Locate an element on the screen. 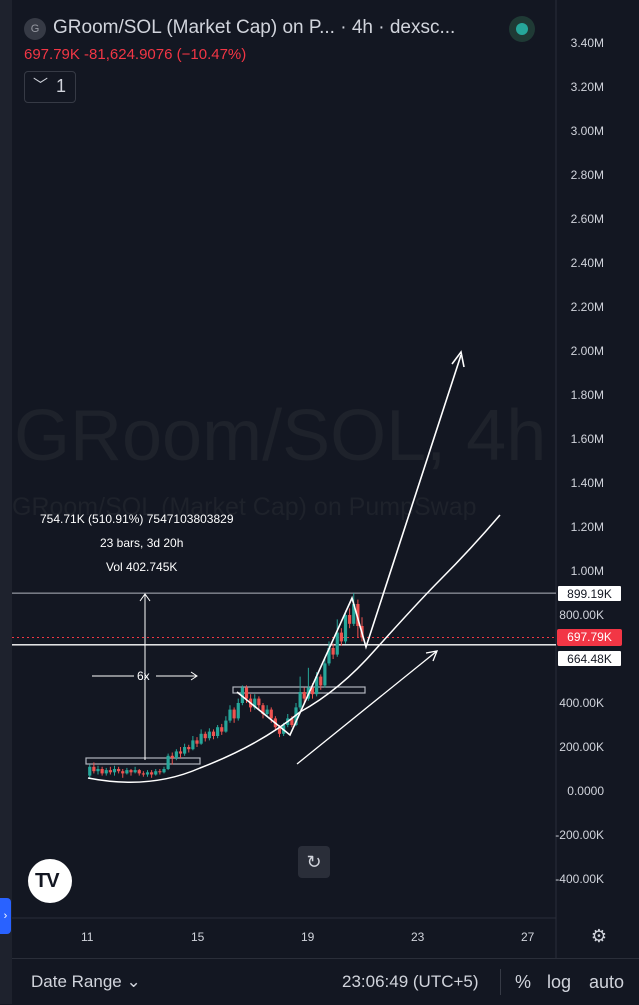 The image size is (639, 1005). replay-icon: ↻ is located at coordinates (314, 862).